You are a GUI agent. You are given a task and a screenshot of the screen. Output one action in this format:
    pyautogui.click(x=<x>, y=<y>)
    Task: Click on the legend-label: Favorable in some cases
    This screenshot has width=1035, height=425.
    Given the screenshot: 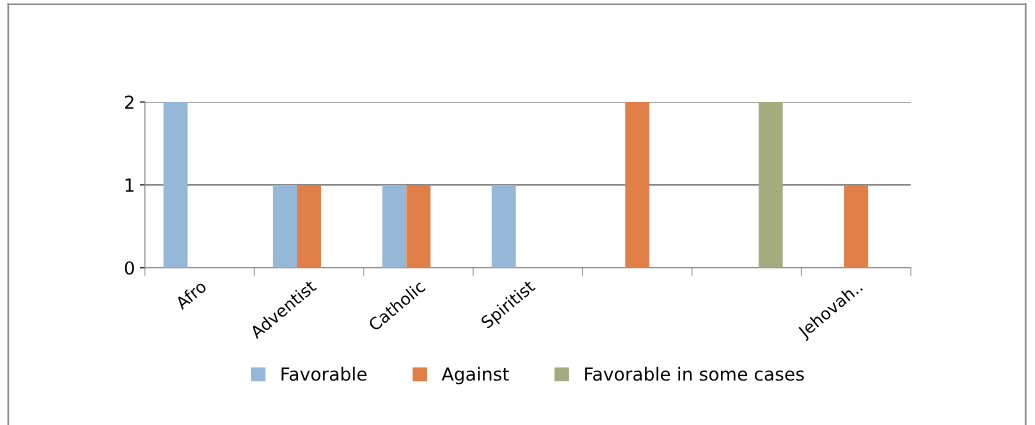 What is the action you would take?
    pyautogui.click(x=694, y=373)
    